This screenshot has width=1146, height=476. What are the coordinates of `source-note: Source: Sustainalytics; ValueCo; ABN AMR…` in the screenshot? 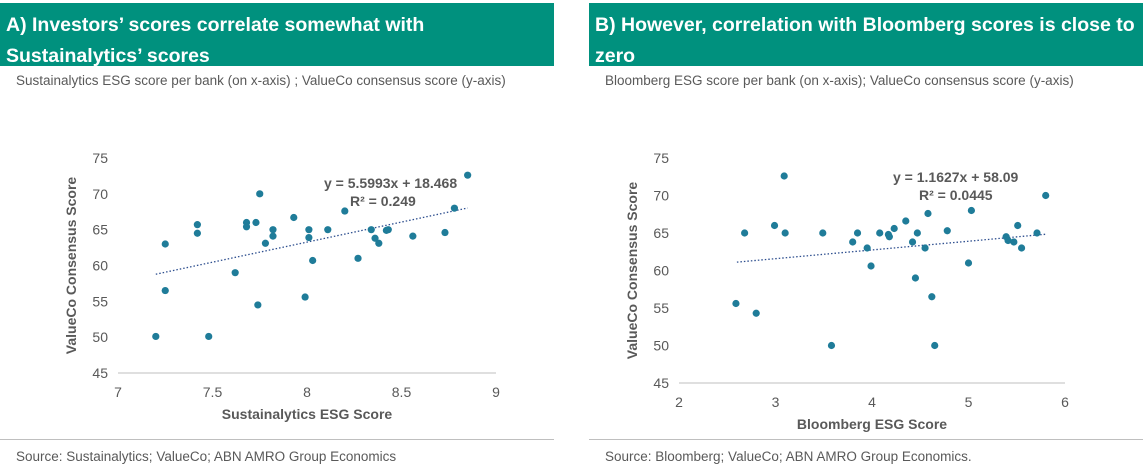 It's located at (206, 456).